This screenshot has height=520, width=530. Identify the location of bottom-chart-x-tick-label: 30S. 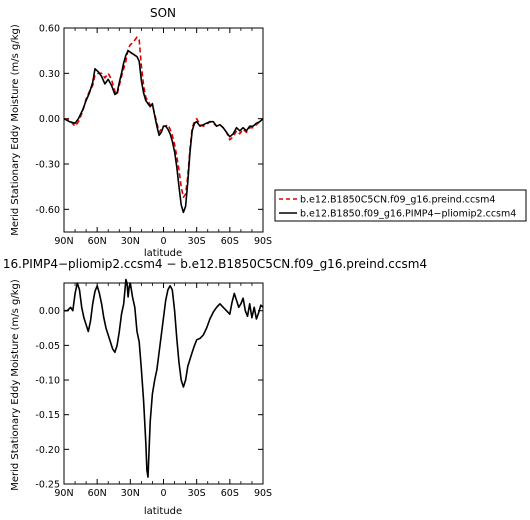
(197, 493).